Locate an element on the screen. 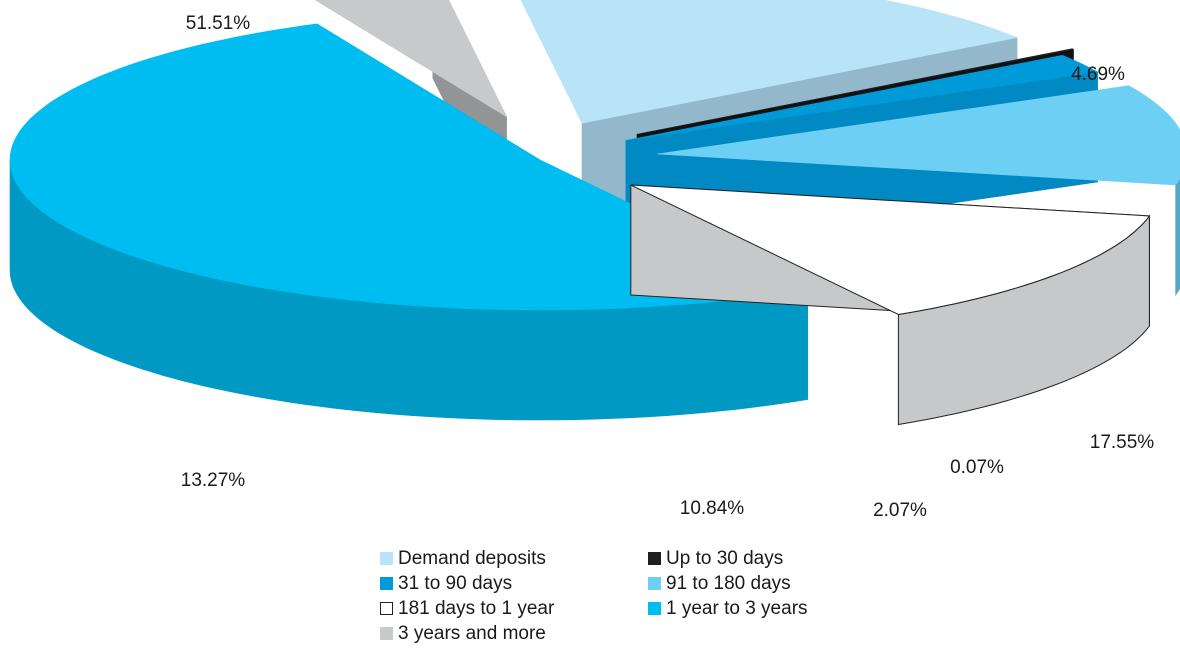 This screenshot has width=1180, height=659. legend-item: Demand deposits is located at coordinates (514, 558).